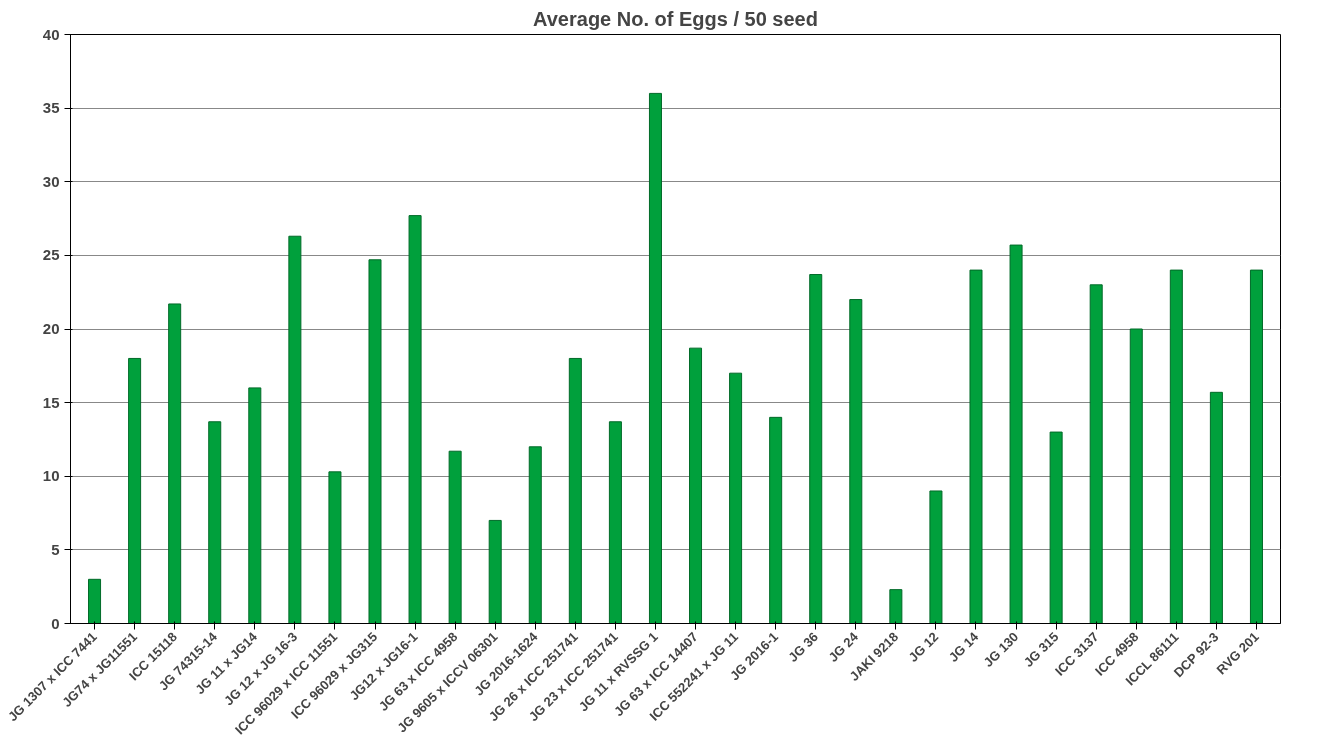 The image size is (1323, 756). What do you see at coordinates (843, 646) in the screenshot?
I see `x-tick-label: JG 24` at bounding box center [843, 646].